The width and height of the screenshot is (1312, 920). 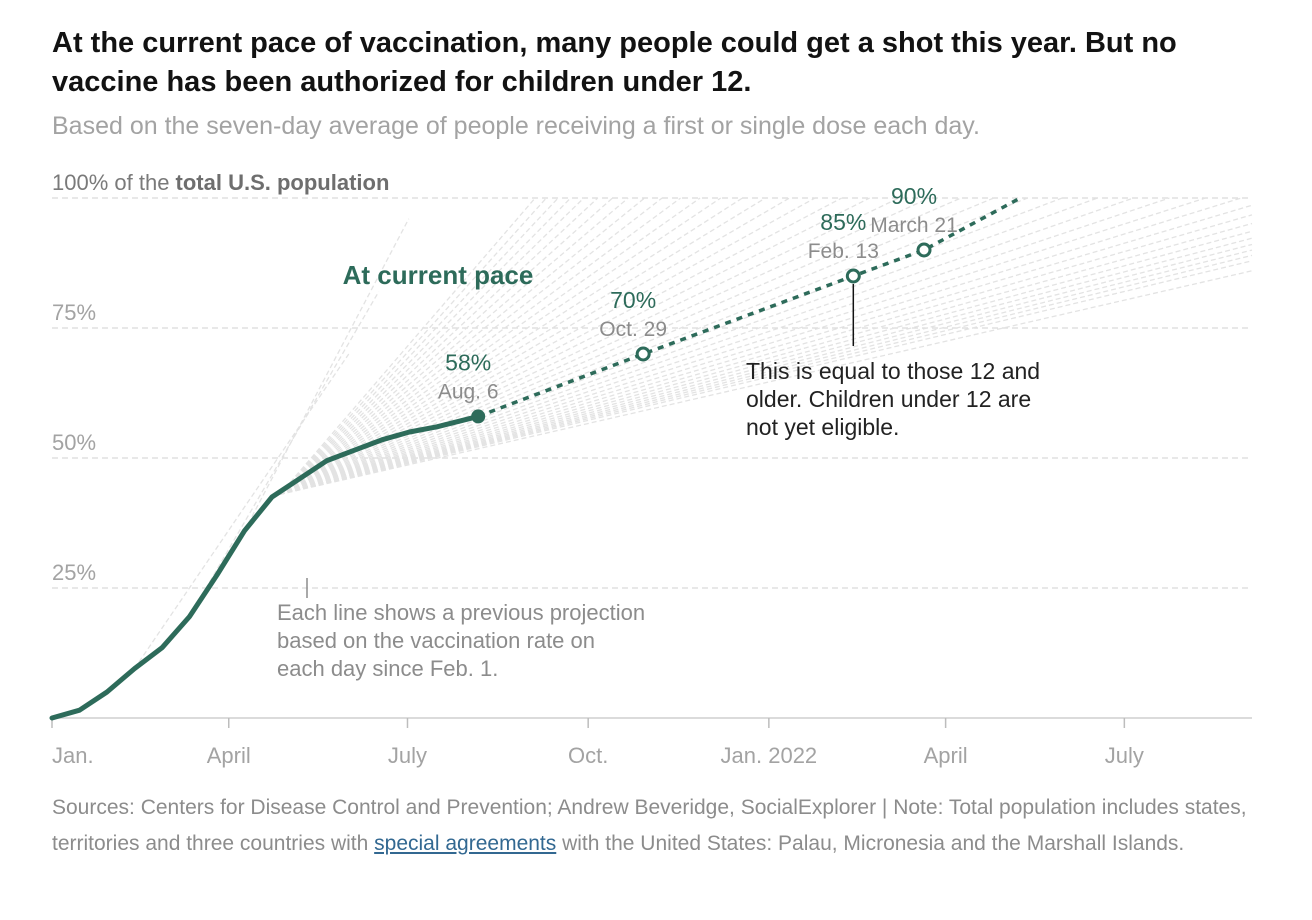 I want to click on milestone-pct-label-0: 58%, so click(x=468, y=362).